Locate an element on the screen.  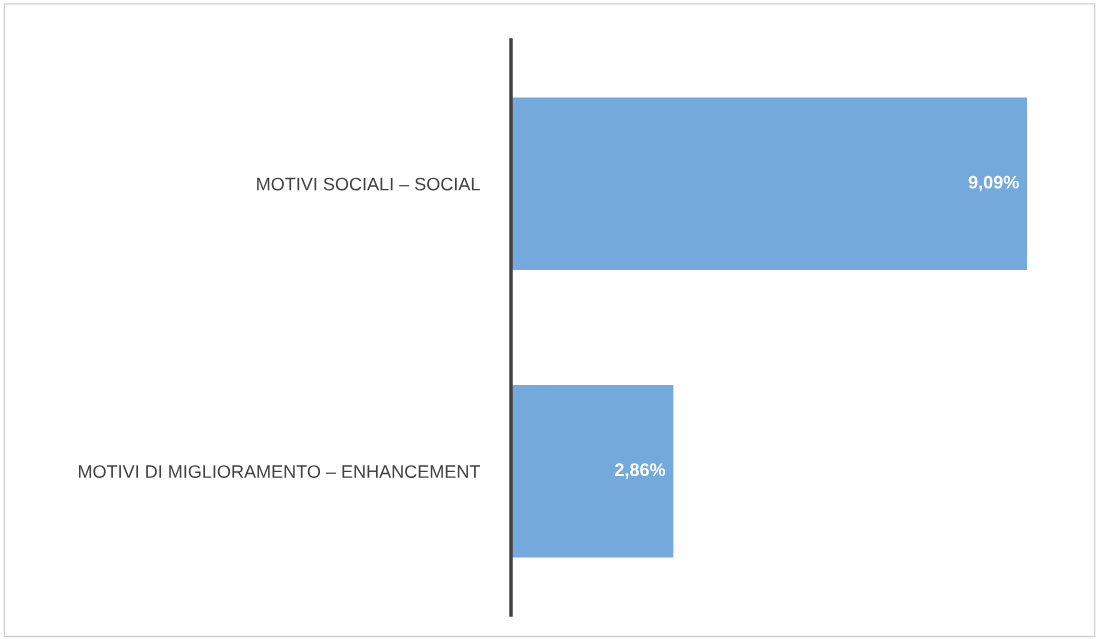
data-label: 9,09% is located at coordinates (993, 183).